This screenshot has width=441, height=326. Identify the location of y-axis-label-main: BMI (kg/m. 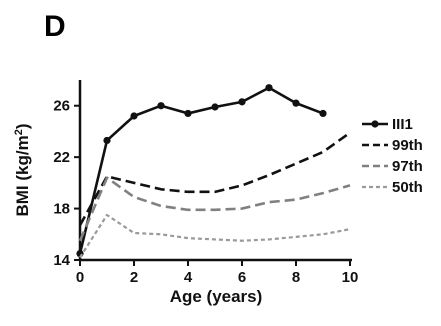
(22, 175).